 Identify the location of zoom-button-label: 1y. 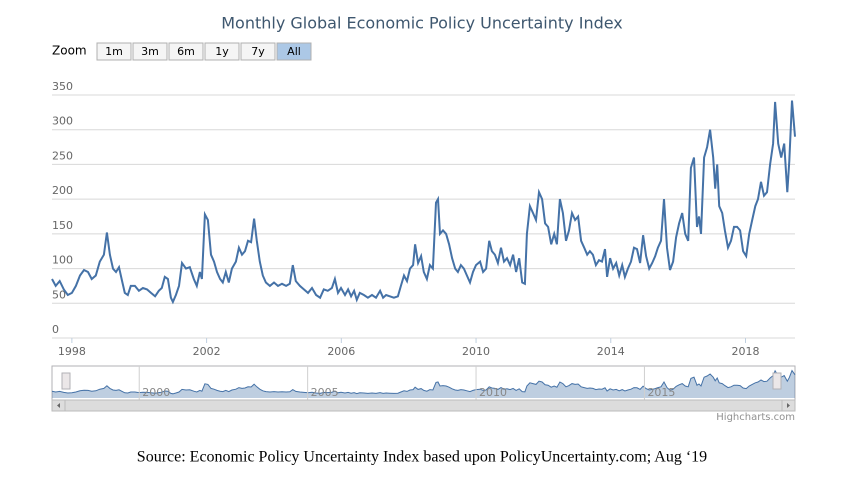
(222, 51).